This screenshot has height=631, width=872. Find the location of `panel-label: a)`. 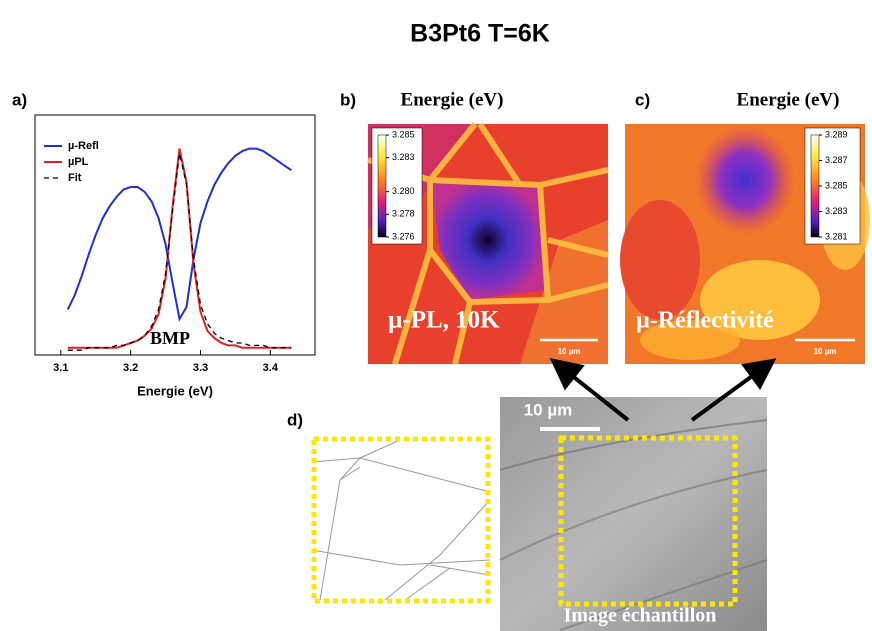

panel-label: a) is located at coordinates (19, 99).